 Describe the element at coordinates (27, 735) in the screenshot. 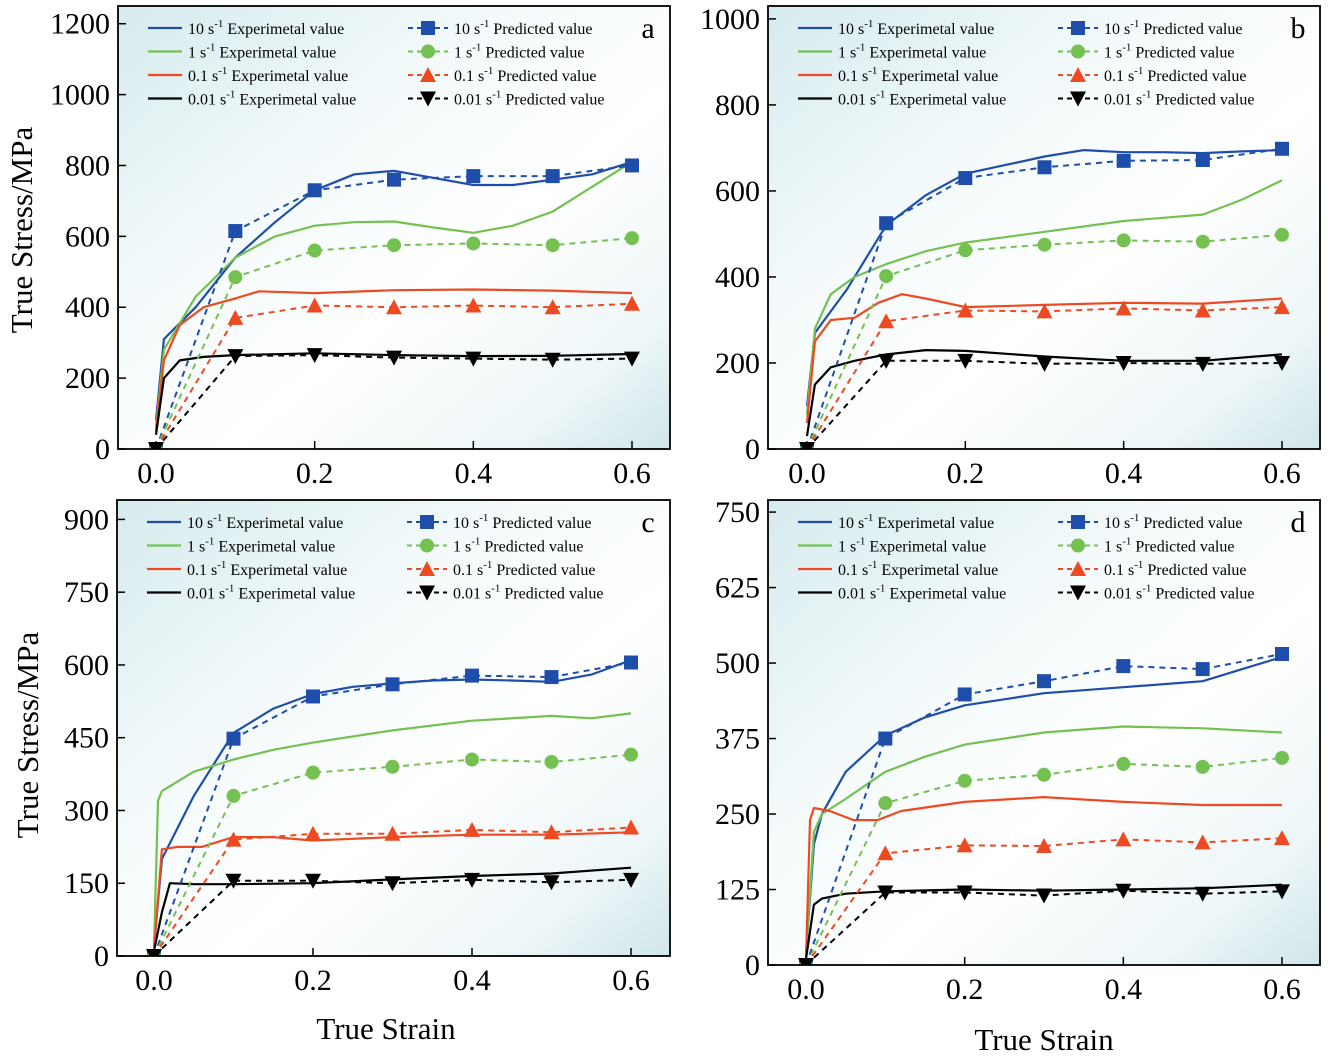

I see `y-axis-title-bottom: True Stress/MPa` at that location.